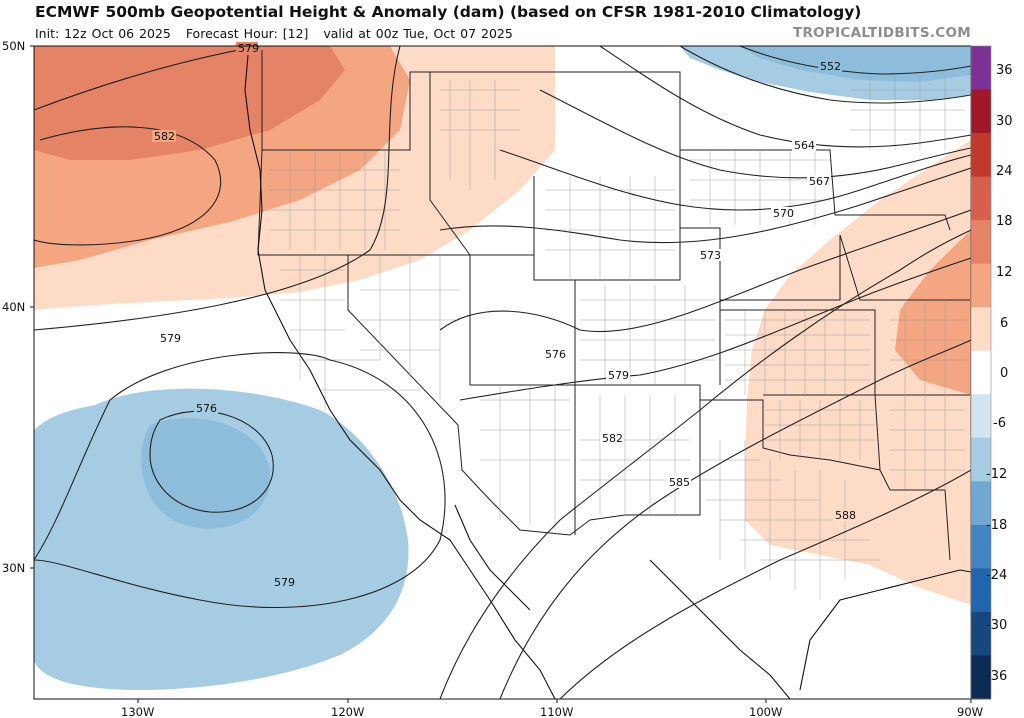 This screenshot has width=1024, height=718. I want to click on contour-label-567: 567, so click(819, 181).